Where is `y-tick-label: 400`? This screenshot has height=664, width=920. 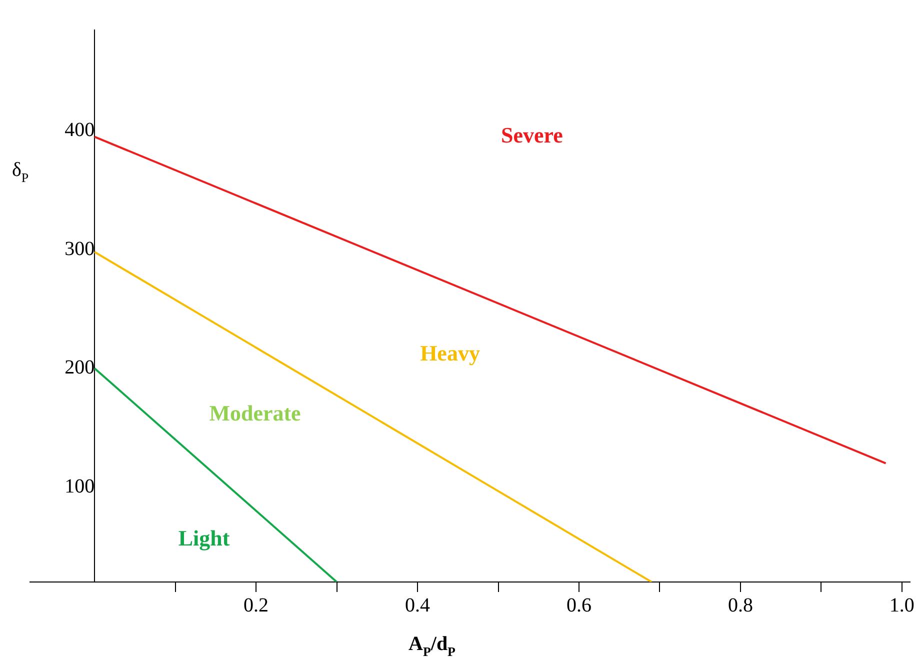 y-tick-label: 400 is located at coordinates (79, 130).